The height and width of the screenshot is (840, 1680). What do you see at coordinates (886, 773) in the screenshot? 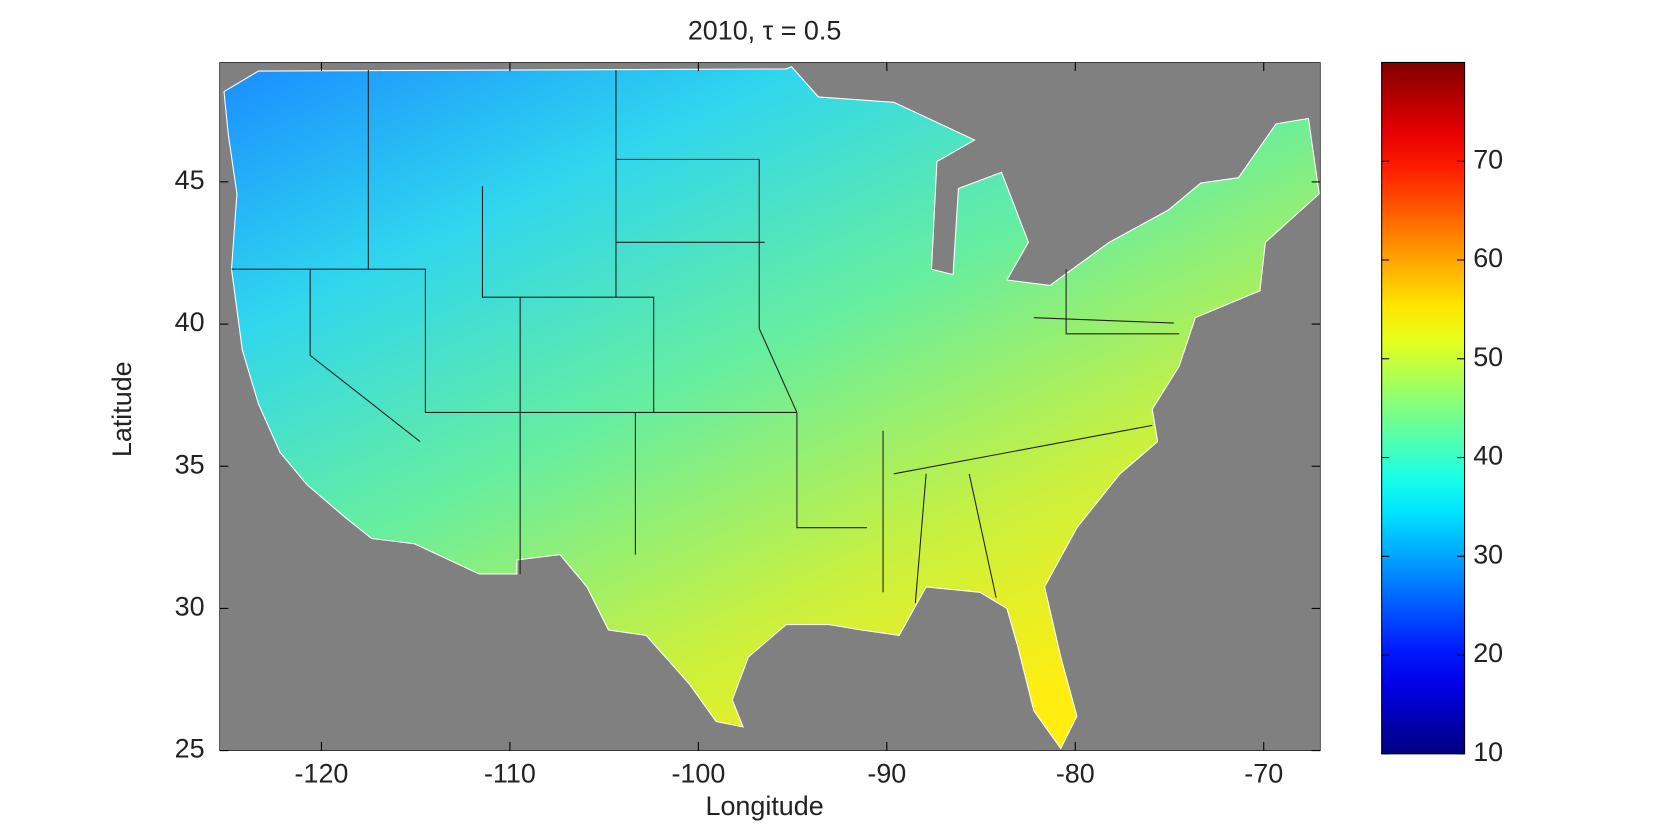
I see `x-tick-label: -90` at bounding box center [886, 773].